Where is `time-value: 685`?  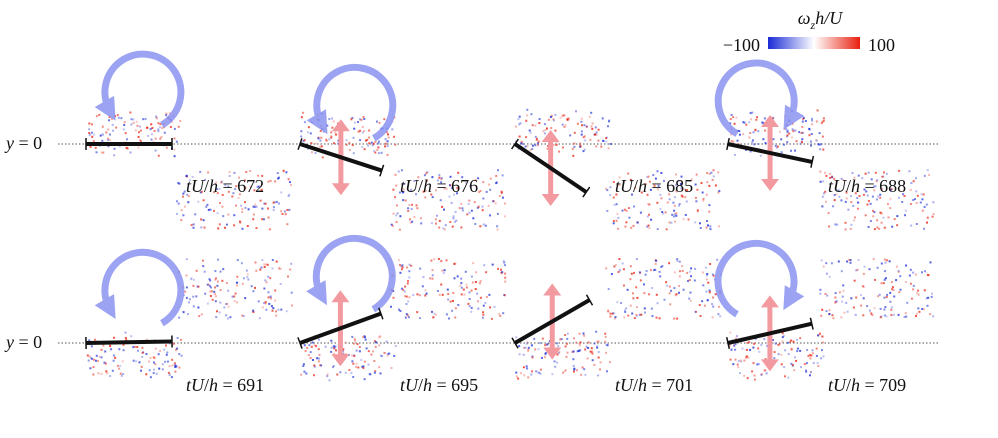
time-value: 685 is located at coordinates (679, 186).